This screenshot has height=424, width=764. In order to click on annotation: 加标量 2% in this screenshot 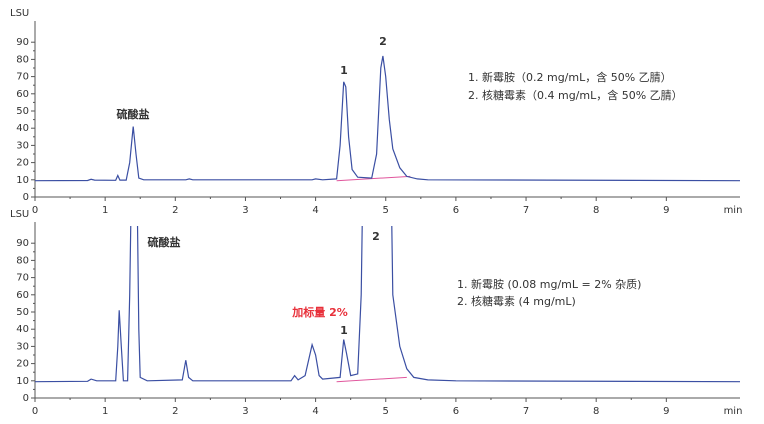, I will do `click(319, 312)`.